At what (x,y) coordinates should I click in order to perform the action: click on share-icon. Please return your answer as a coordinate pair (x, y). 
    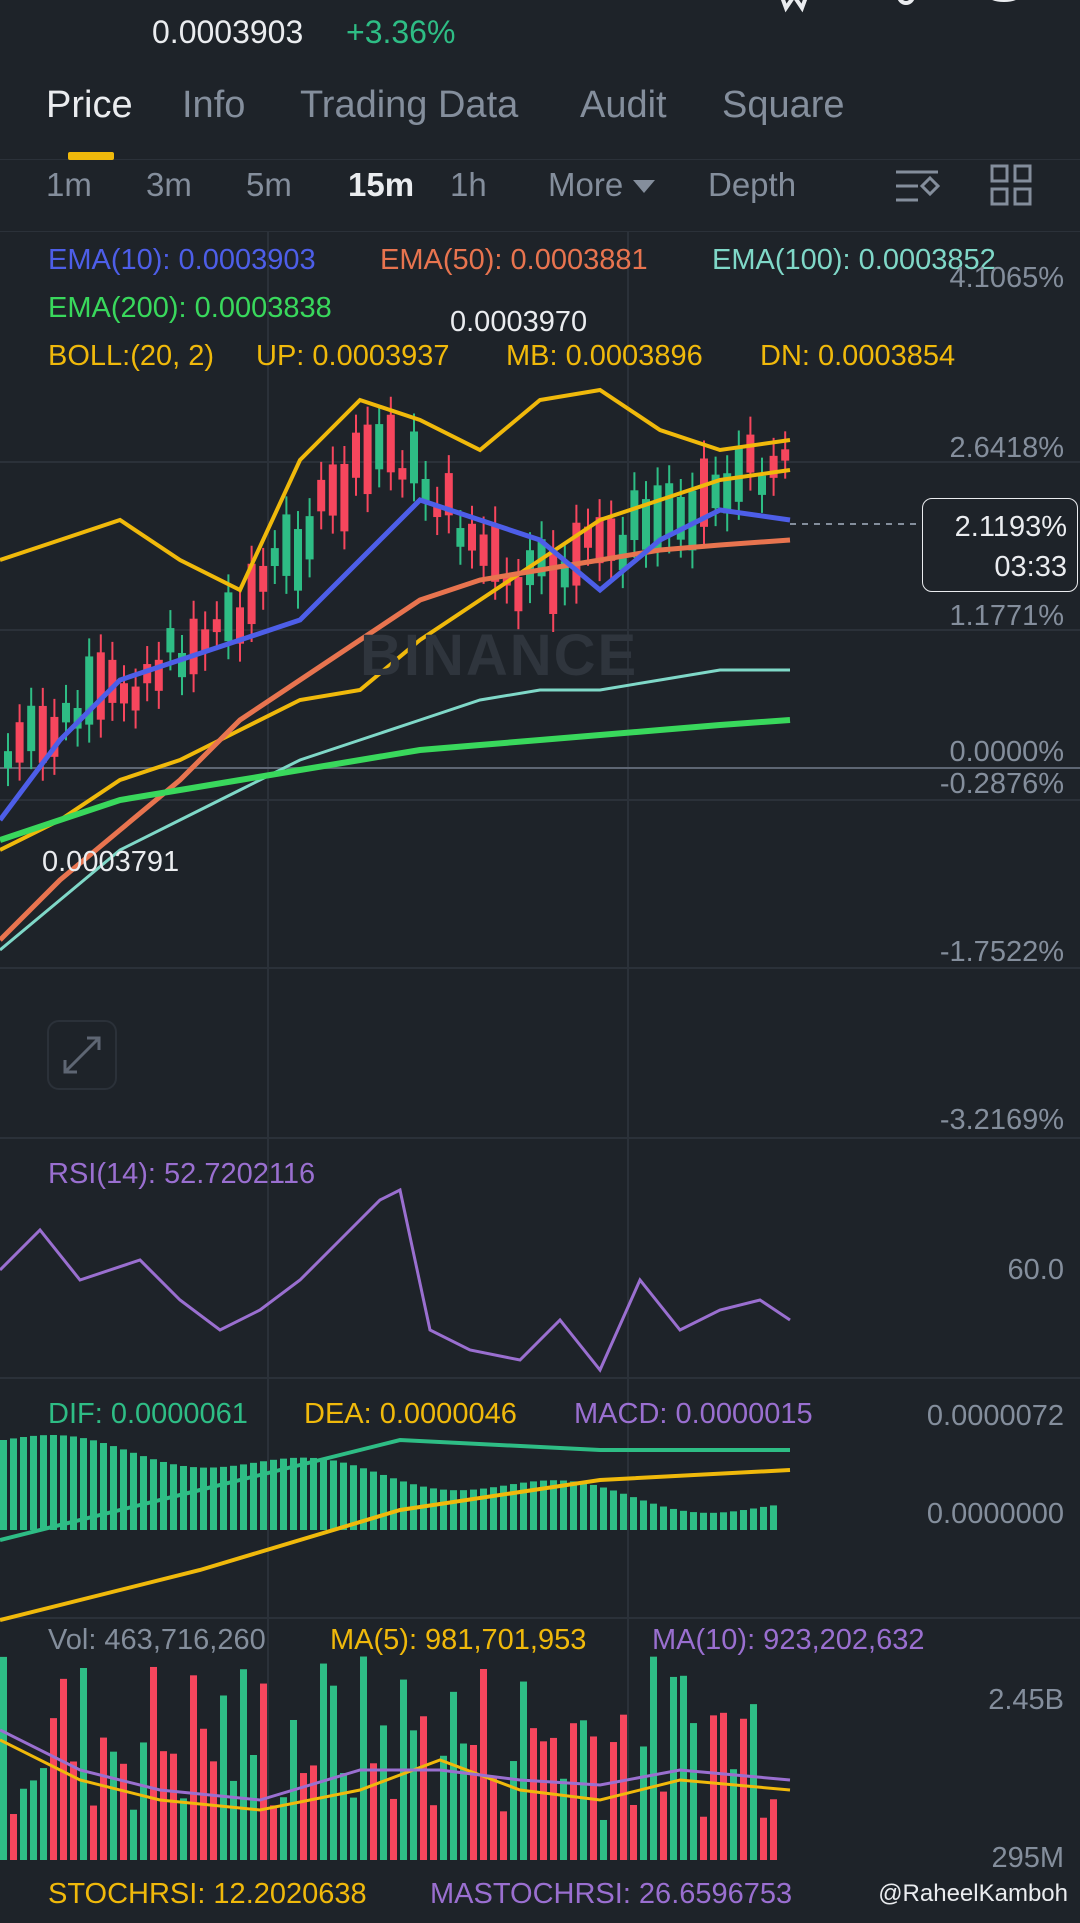
    Looking at the image, I should click on (898, 11).